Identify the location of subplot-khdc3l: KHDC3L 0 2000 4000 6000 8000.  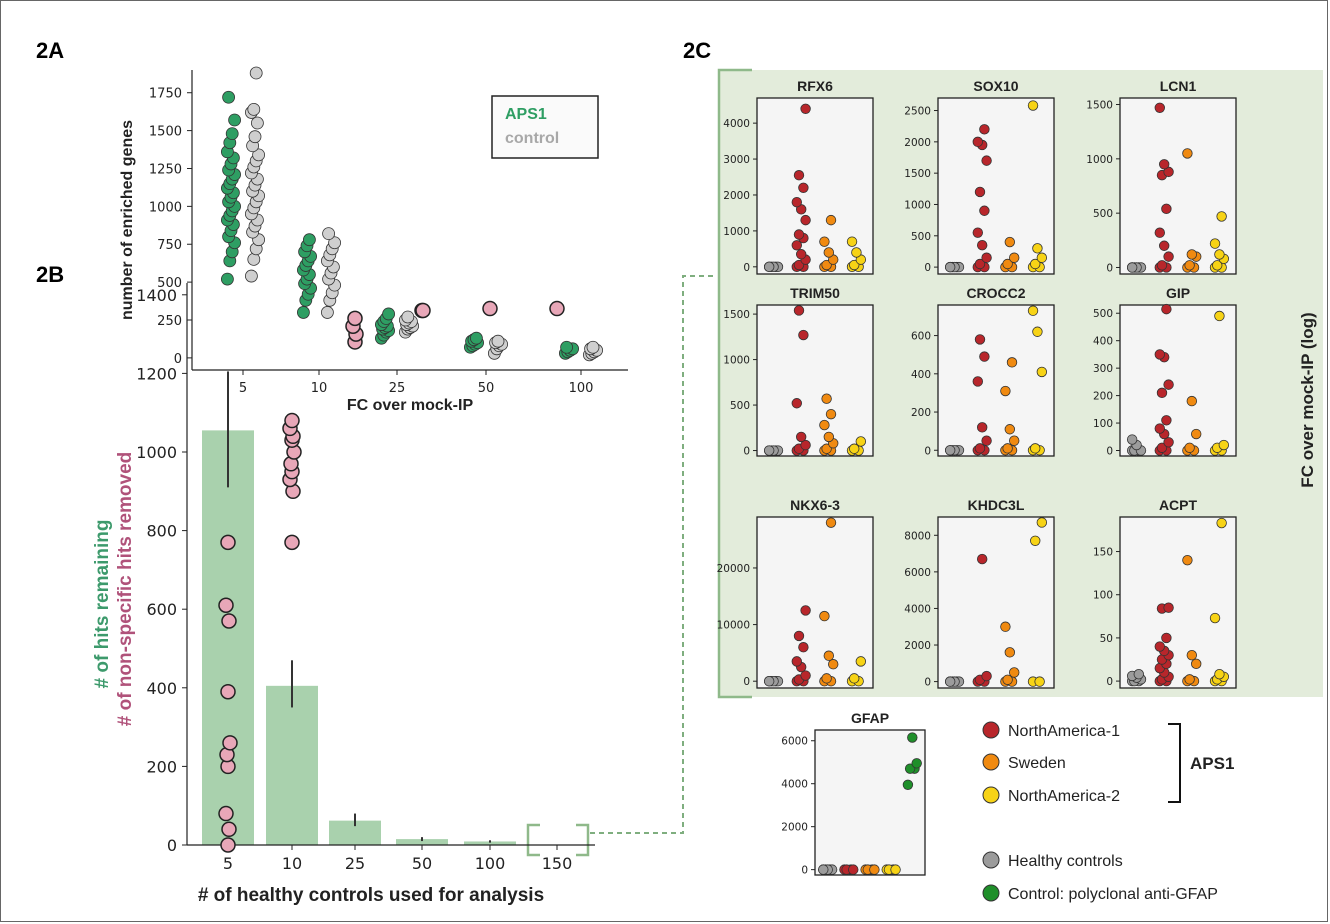
(979, 593).